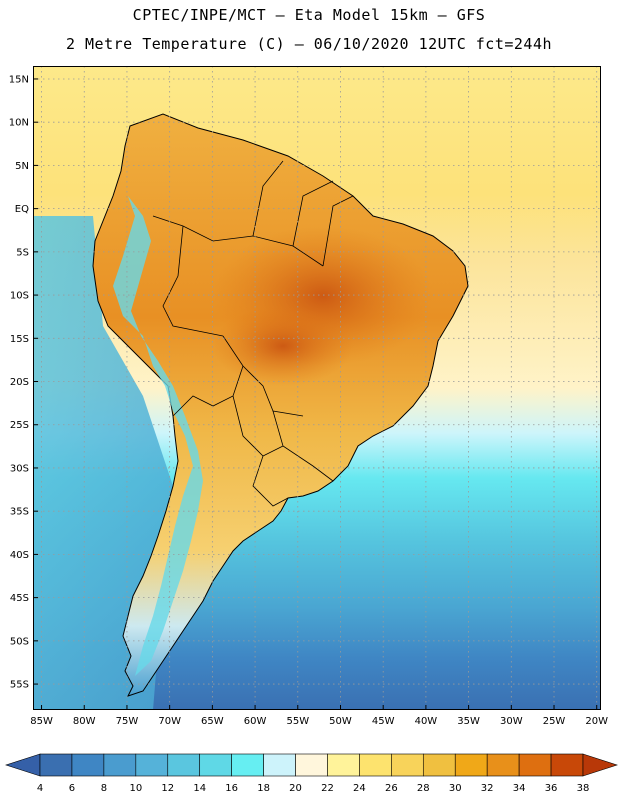 The width and height of the screenshot is (618, 804). What do you see at coordinates (511, 721) in the screenshot?
I see `lon-tick-label: 30W` at bounding box center [511, 721].